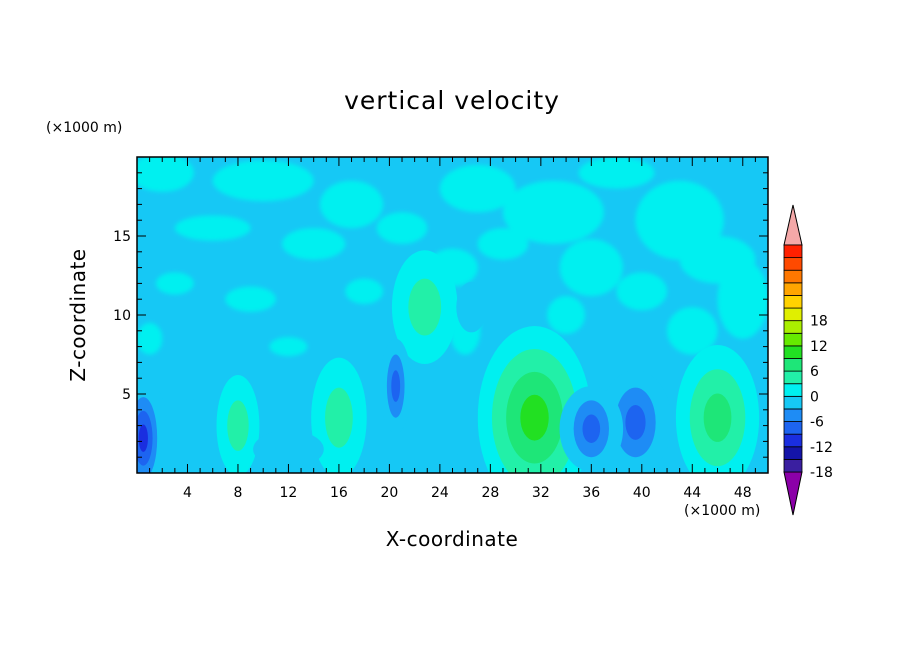  Describe the element at coordinates (808, 360) in the screenshot. I see `colorbar: 18 12 6 0 -6 -12 -18` at that location.